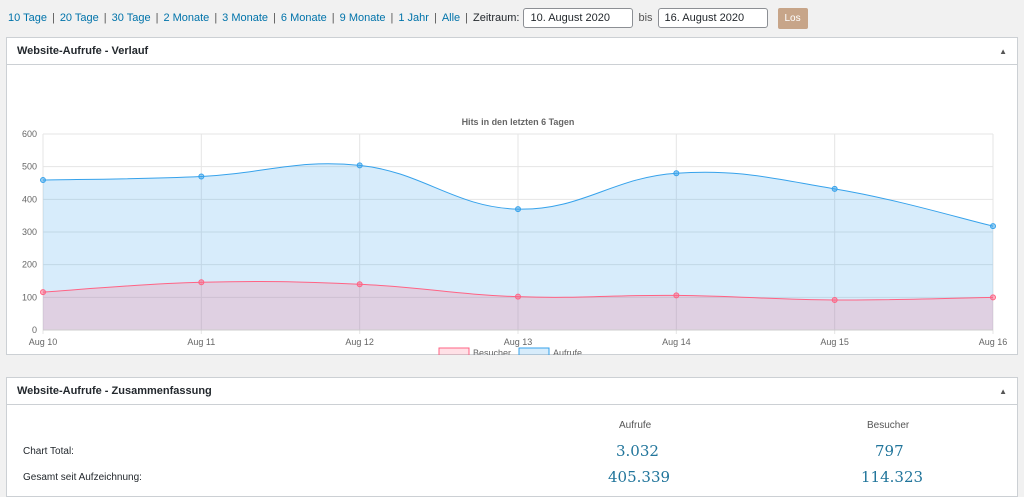 Image resolution: width=1024 pixels, height=497 pixels. Describe the element at coordinates (635, 425) in the screenshot. I see `col-header-aufrufe: Aufrufe` at that location.